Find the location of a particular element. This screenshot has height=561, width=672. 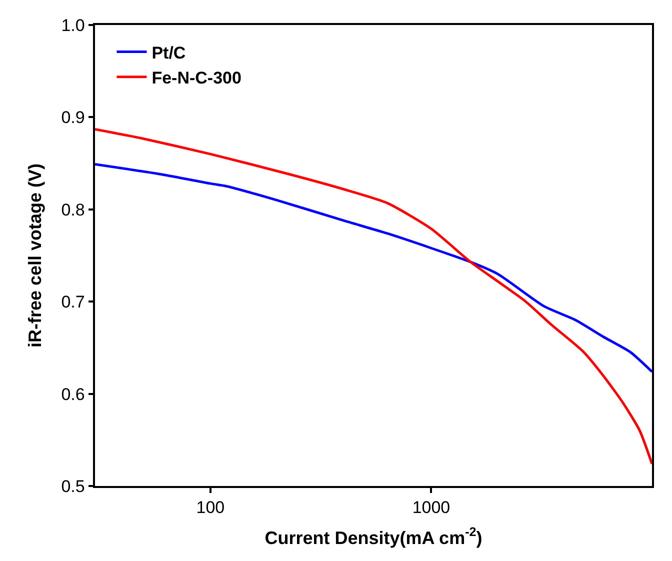

y-tick-label: 1.0 is located at coordinates (73, 25).